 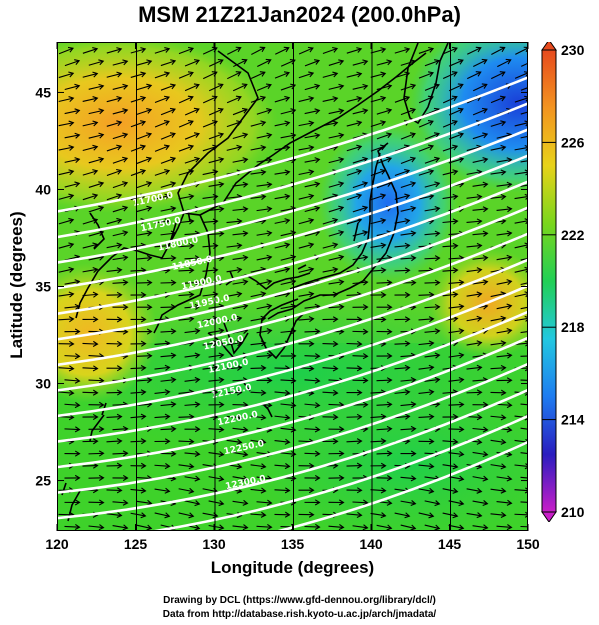 What do you see at coordinates (292, 567) in the screenshot?
I see `x-axis-label: Longitude (degrees)` at bounding box center [292, 567].